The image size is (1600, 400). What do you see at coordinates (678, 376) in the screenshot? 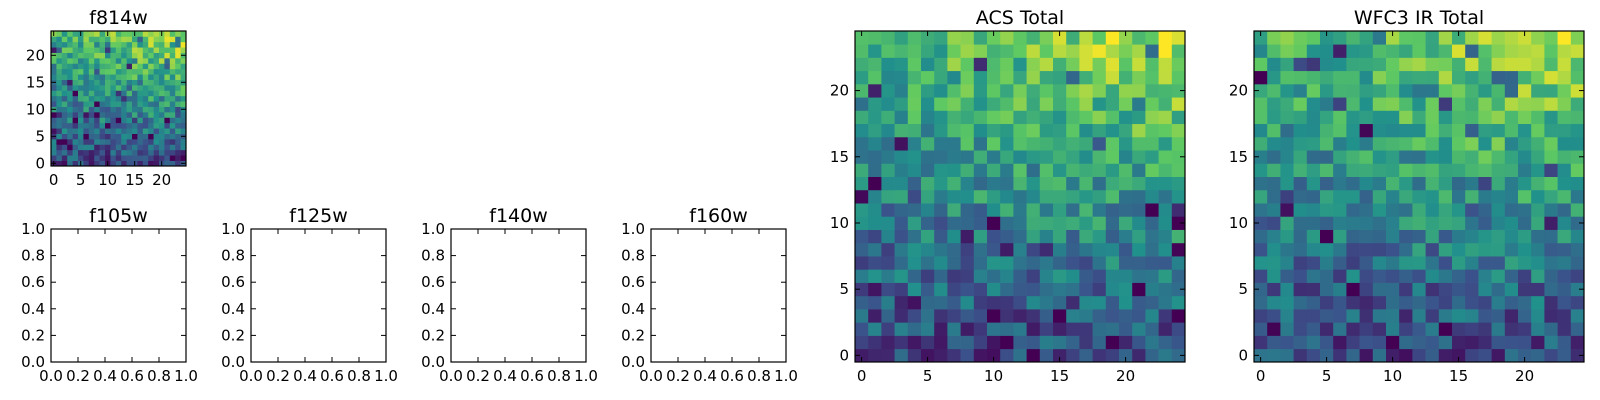
I see `x-tick-label: 0.2` at bounding box center [678, 376].